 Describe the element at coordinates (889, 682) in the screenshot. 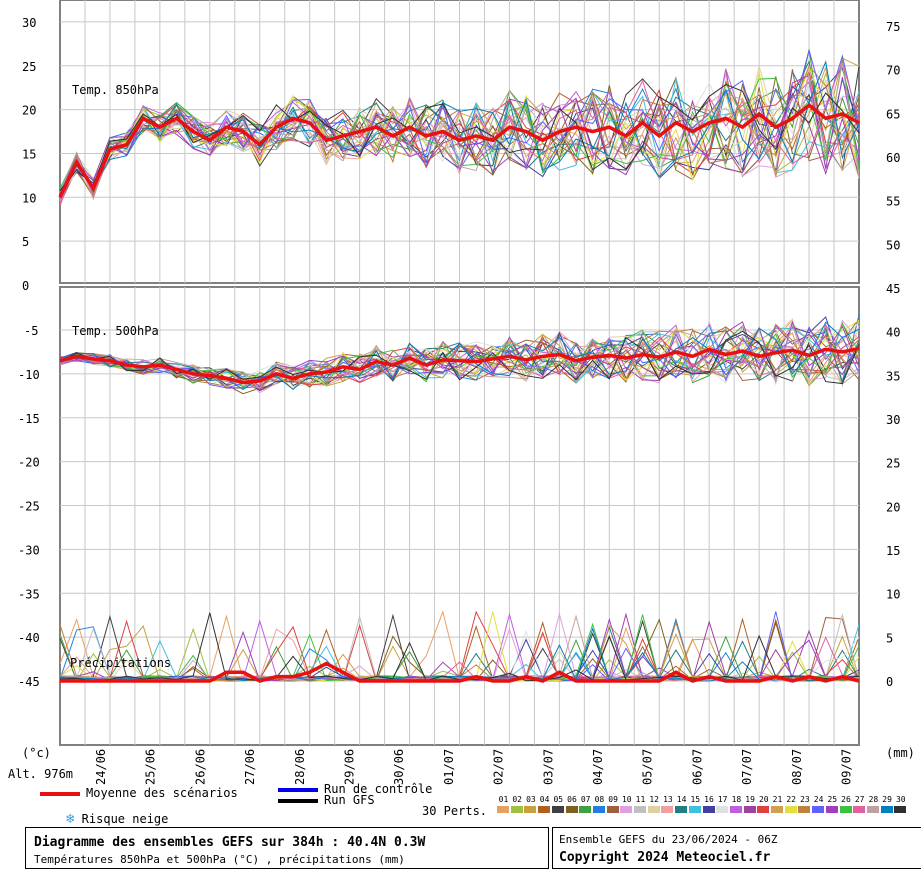

I see `right-tick-label: 0` at that location.